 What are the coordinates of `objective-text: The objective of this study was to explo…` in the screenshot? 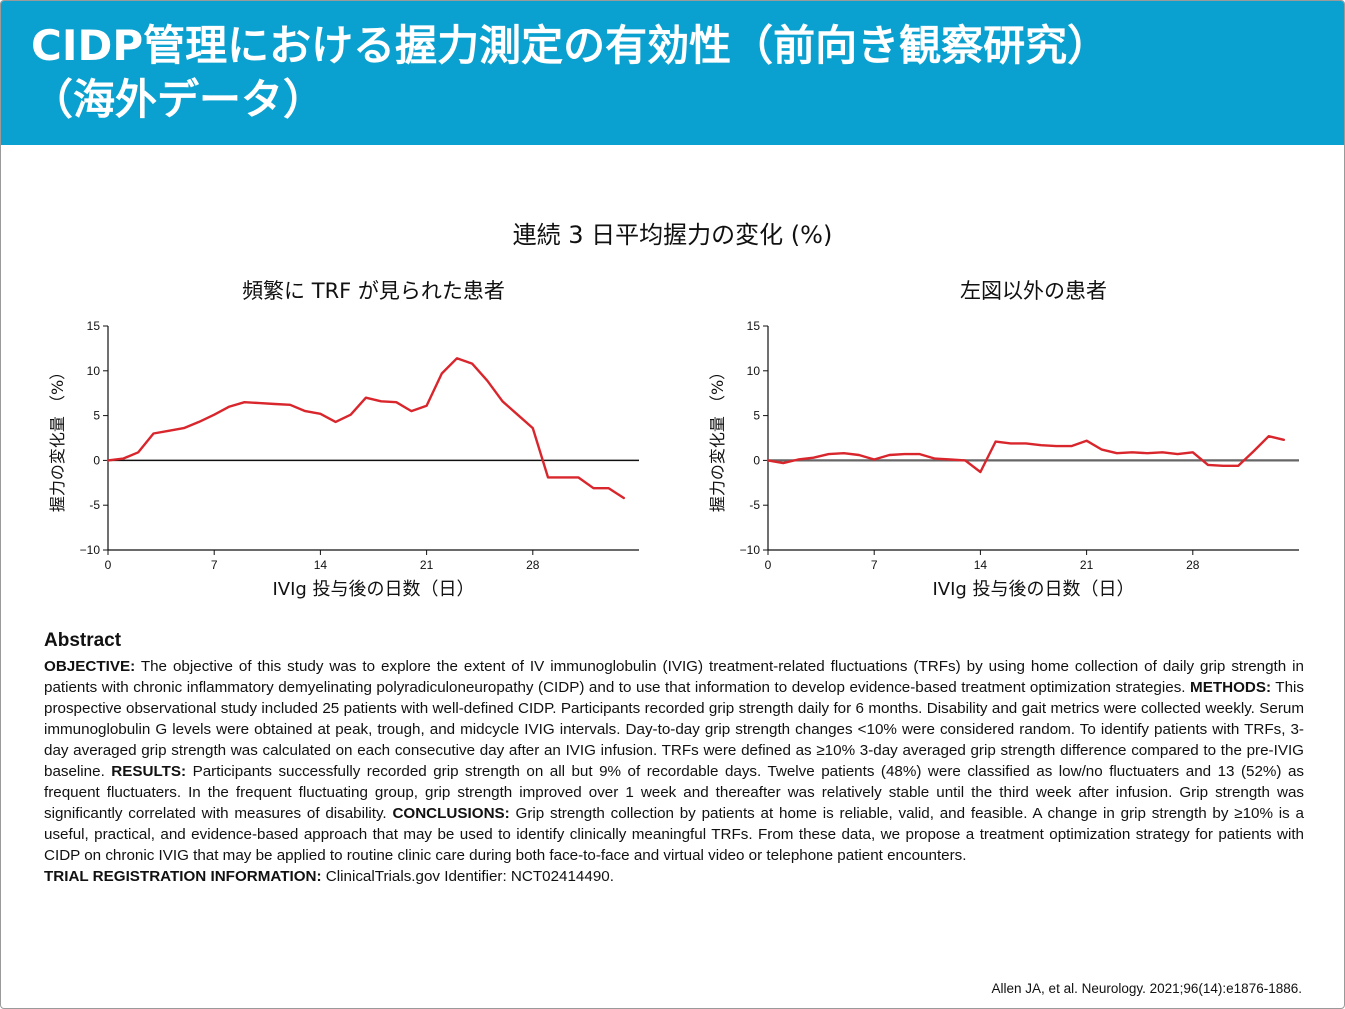 It's located at (674, 677).